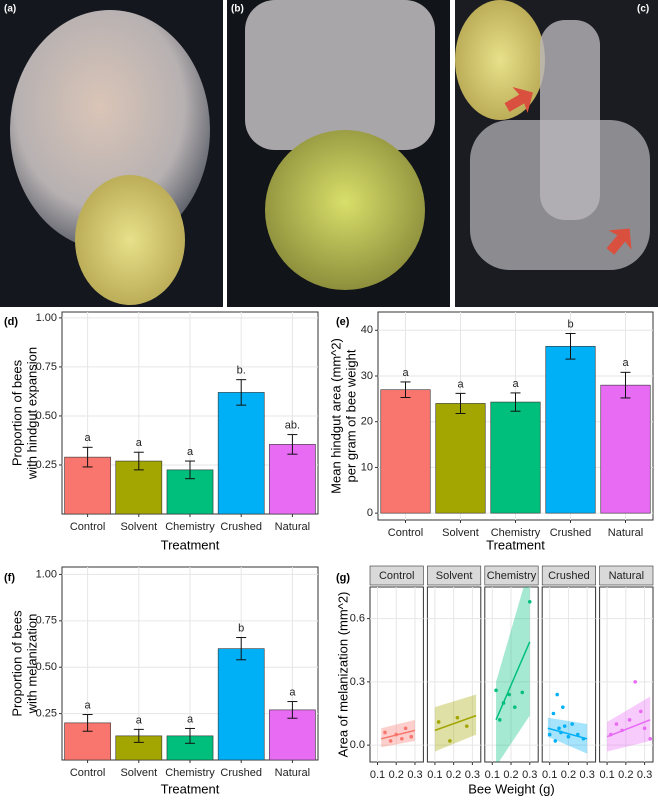 Image resolution: width=658 pixels, height=800 pixels. What do you see at coordinates (46, 621) in the screenshot?
I see `y-tick-label: 0.75` at bounding box center [46, 621].